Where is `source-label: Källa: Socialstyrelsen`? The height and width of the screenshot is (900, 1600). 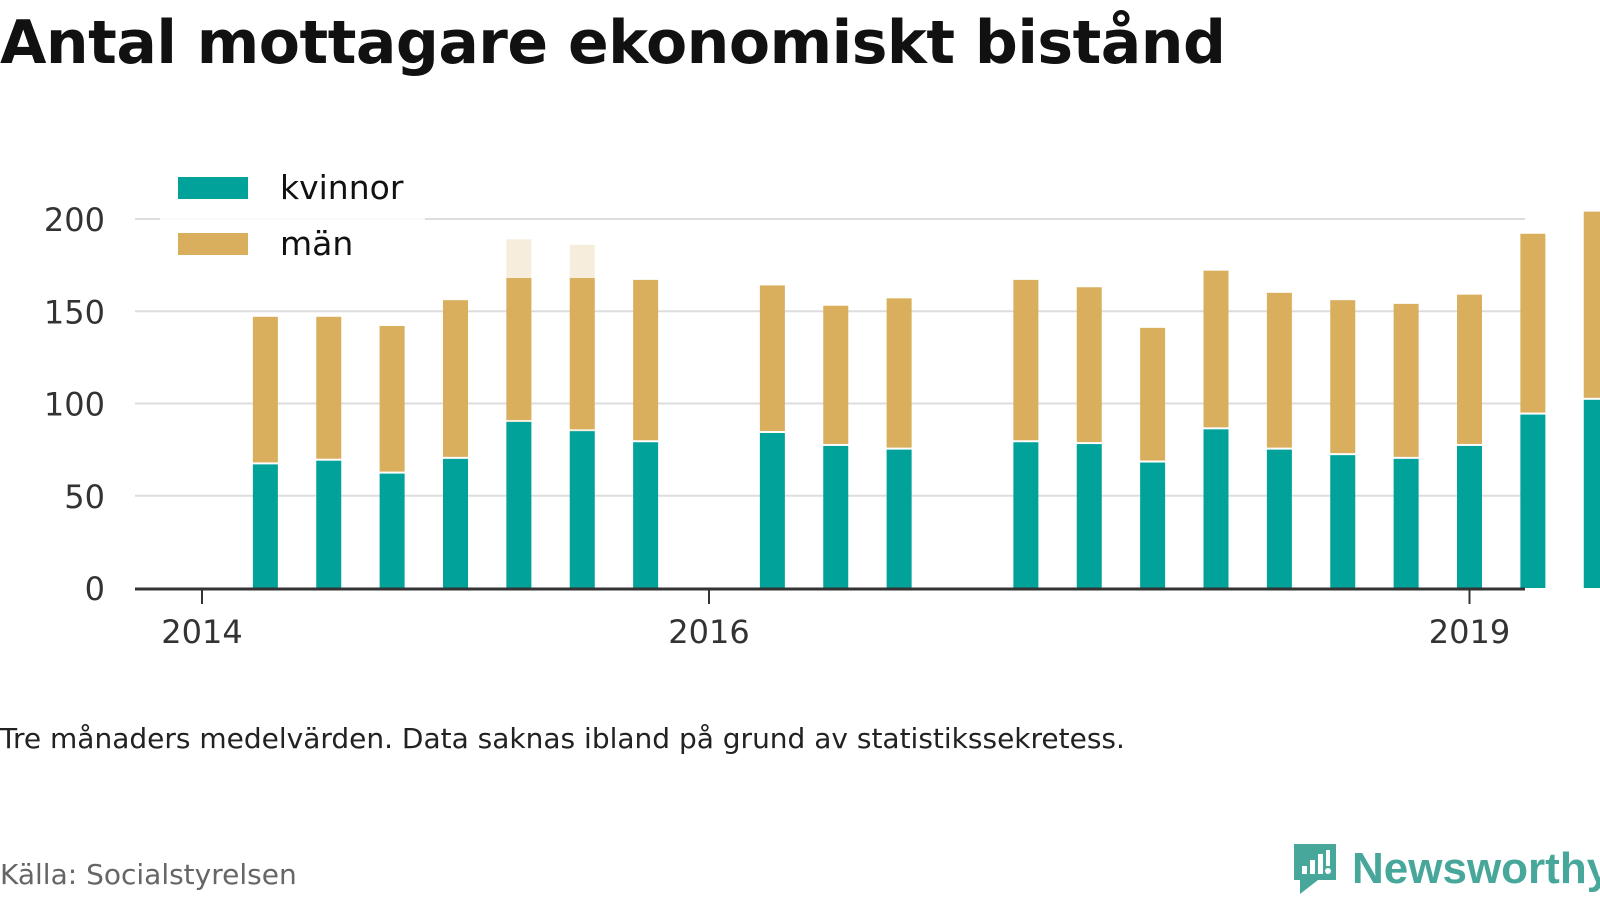 source-label: Källa: Socialstyrelsen is located at coordinates (148, 874).